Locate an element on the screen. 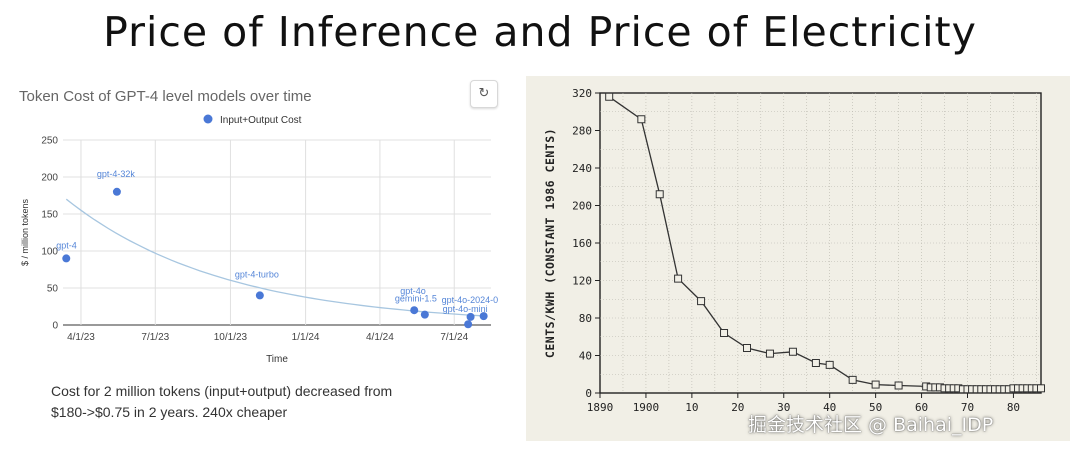 The width and height of the screenshot is (1080, 451). y-tick-label: 320 is located at coordinates (582, 93).